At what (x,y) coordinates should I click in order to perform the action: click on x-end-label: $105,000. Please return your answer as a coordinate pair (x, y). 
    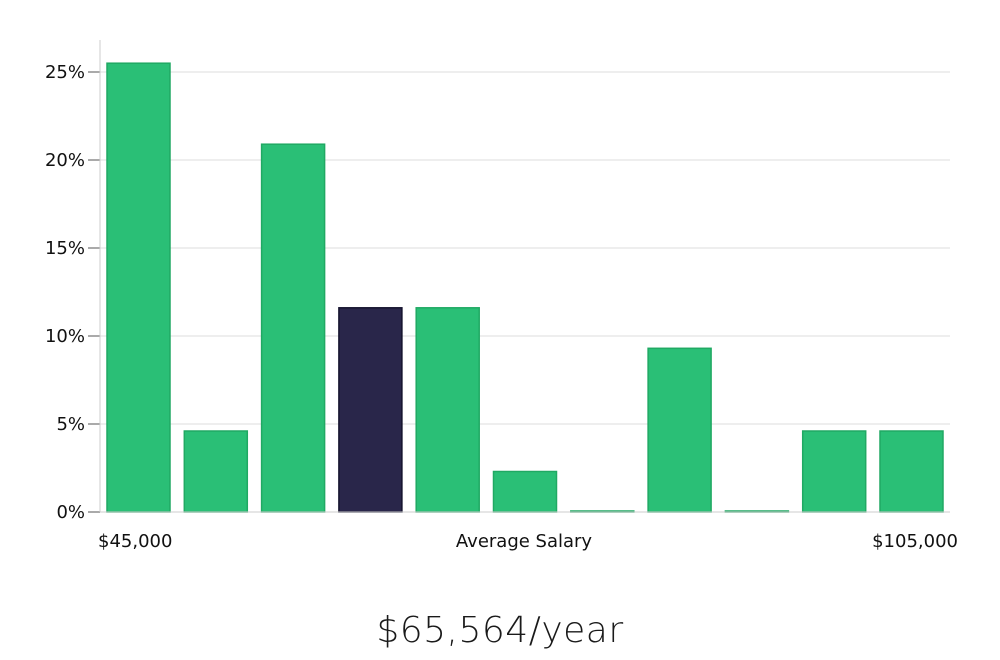
    Looking at the image, I should click on (915, 541).